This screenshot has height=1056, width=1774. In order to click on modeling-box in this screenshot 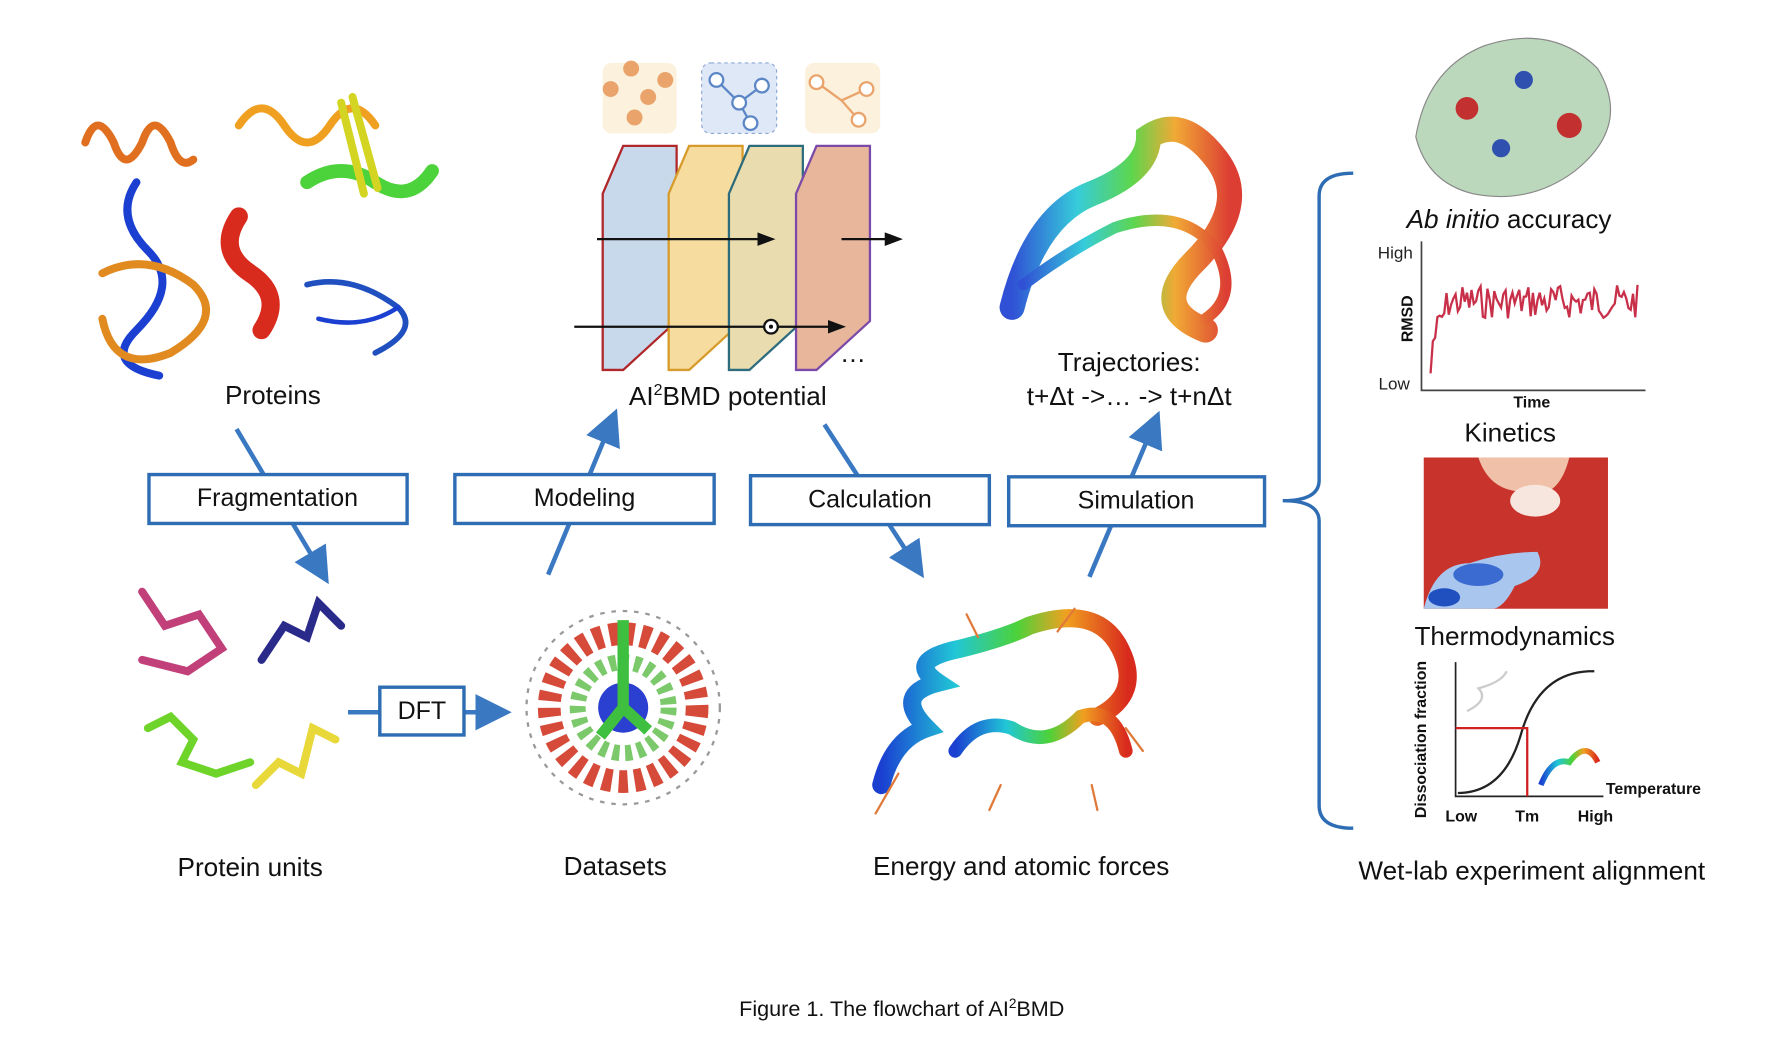, I will do `click(584, 499)`.